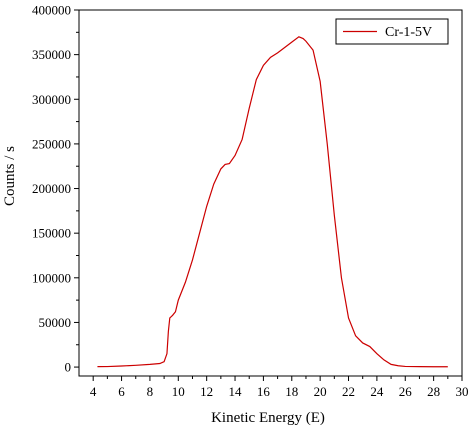 This screenshot has width=470, height=429. Describe the element at coordinates (51, 188) in the screenshot. I see `y-tick-label: 200000` at that location.